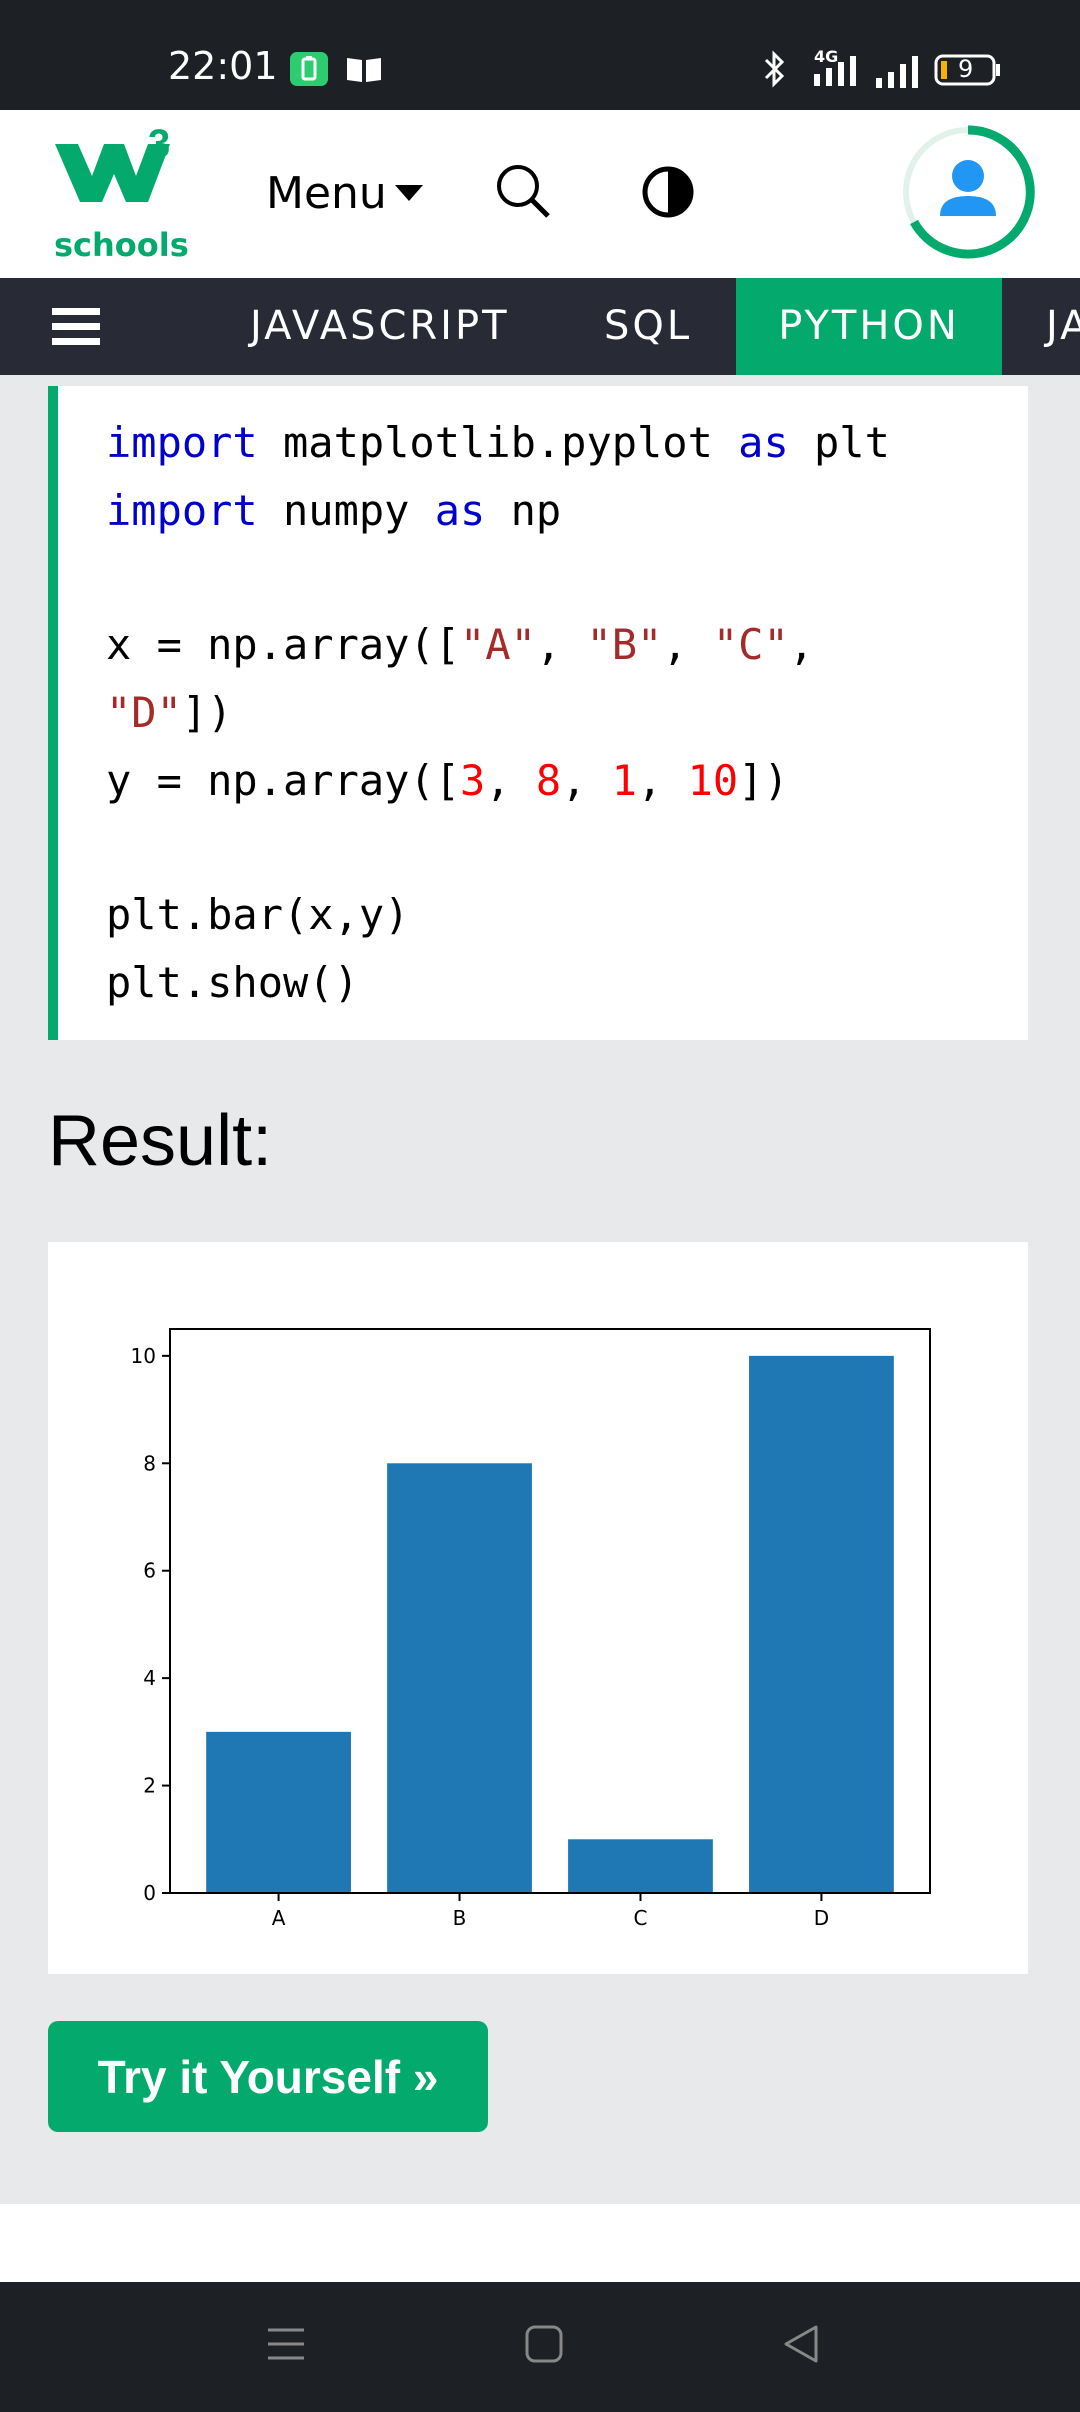 The image size is (1080, 2412). I want to click on signal-icon, so click(898, 72).